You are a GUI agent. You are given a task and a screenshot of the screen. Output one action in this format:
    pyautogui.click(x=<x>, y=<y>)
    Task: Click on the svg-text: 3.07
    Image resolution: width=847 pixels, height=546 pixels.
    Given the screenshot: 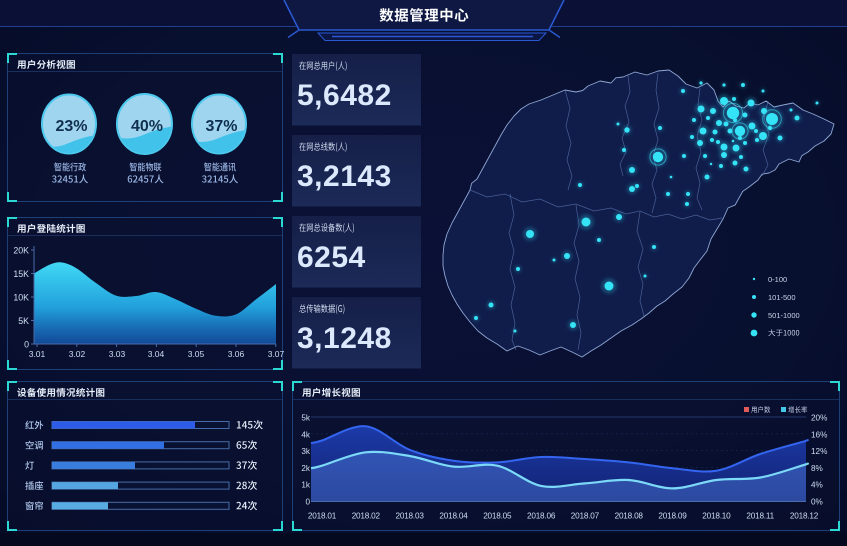 What is the action you would take?
    pyautogui.click(x=276, y=354)
    